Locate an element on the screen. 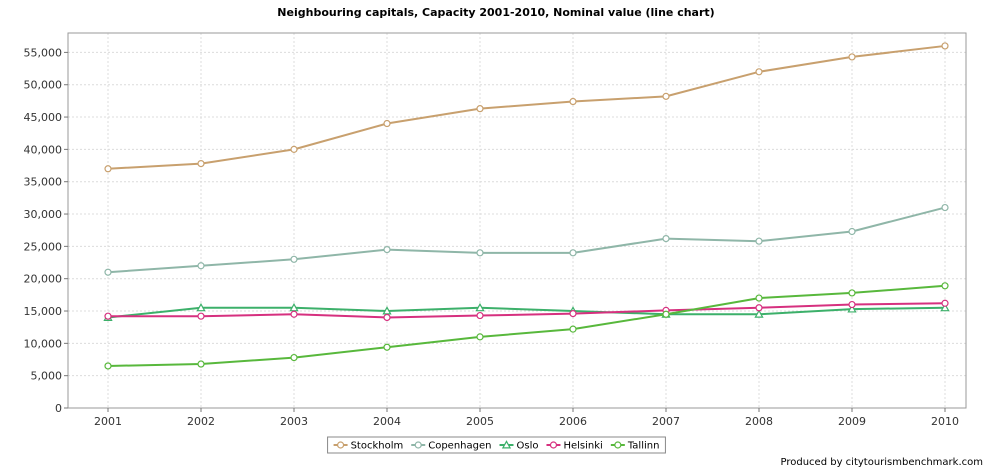 This screenshot has height=472, width=993. y-tick-label: 10,000 is located at coordinates (43, 343).